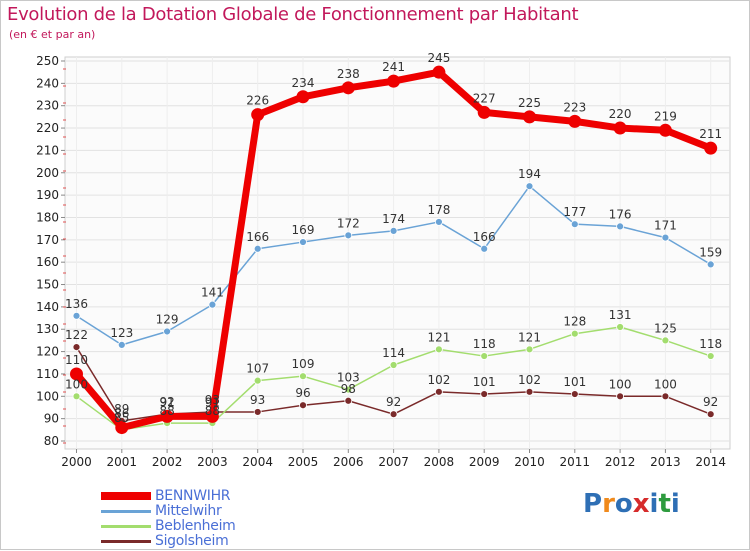  Describe the element at coordinates (121, 418) in the screenshot. I see `data-label-beblenheim: 85` at that location.